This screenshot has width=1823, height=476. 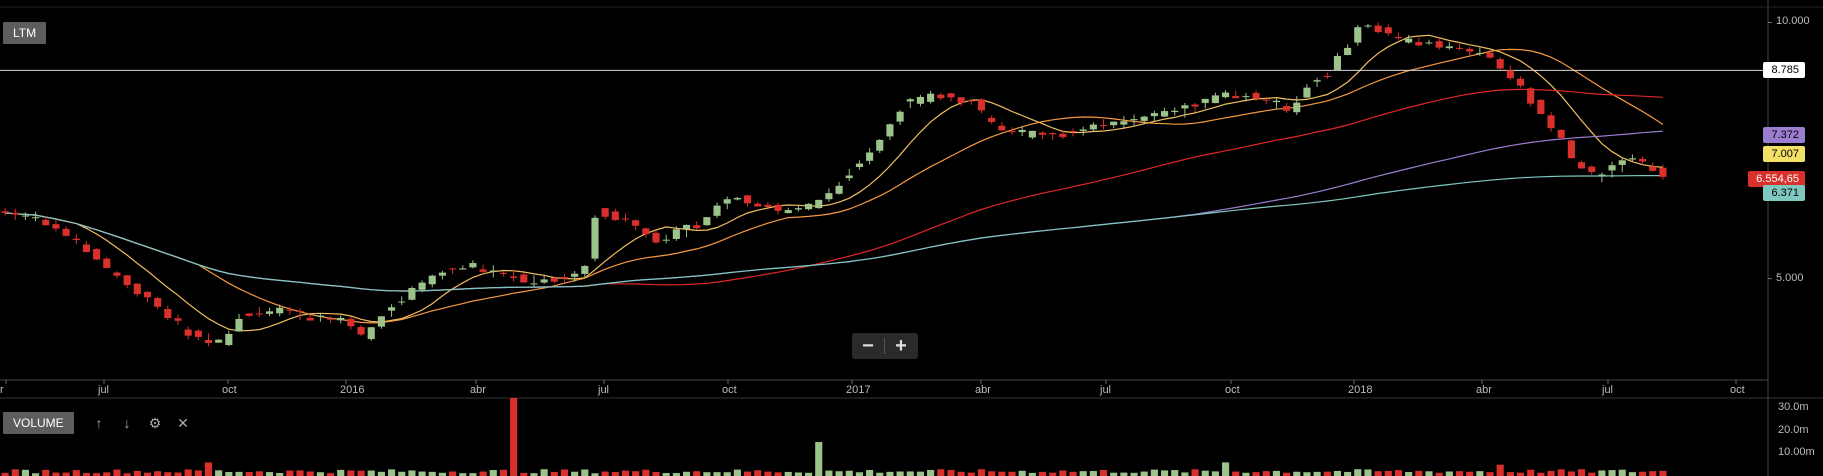 What do you see at coordinates (352, 390) in the screenshot?
I see `time-tick-label: 2016` at bounding box center [352, 390].